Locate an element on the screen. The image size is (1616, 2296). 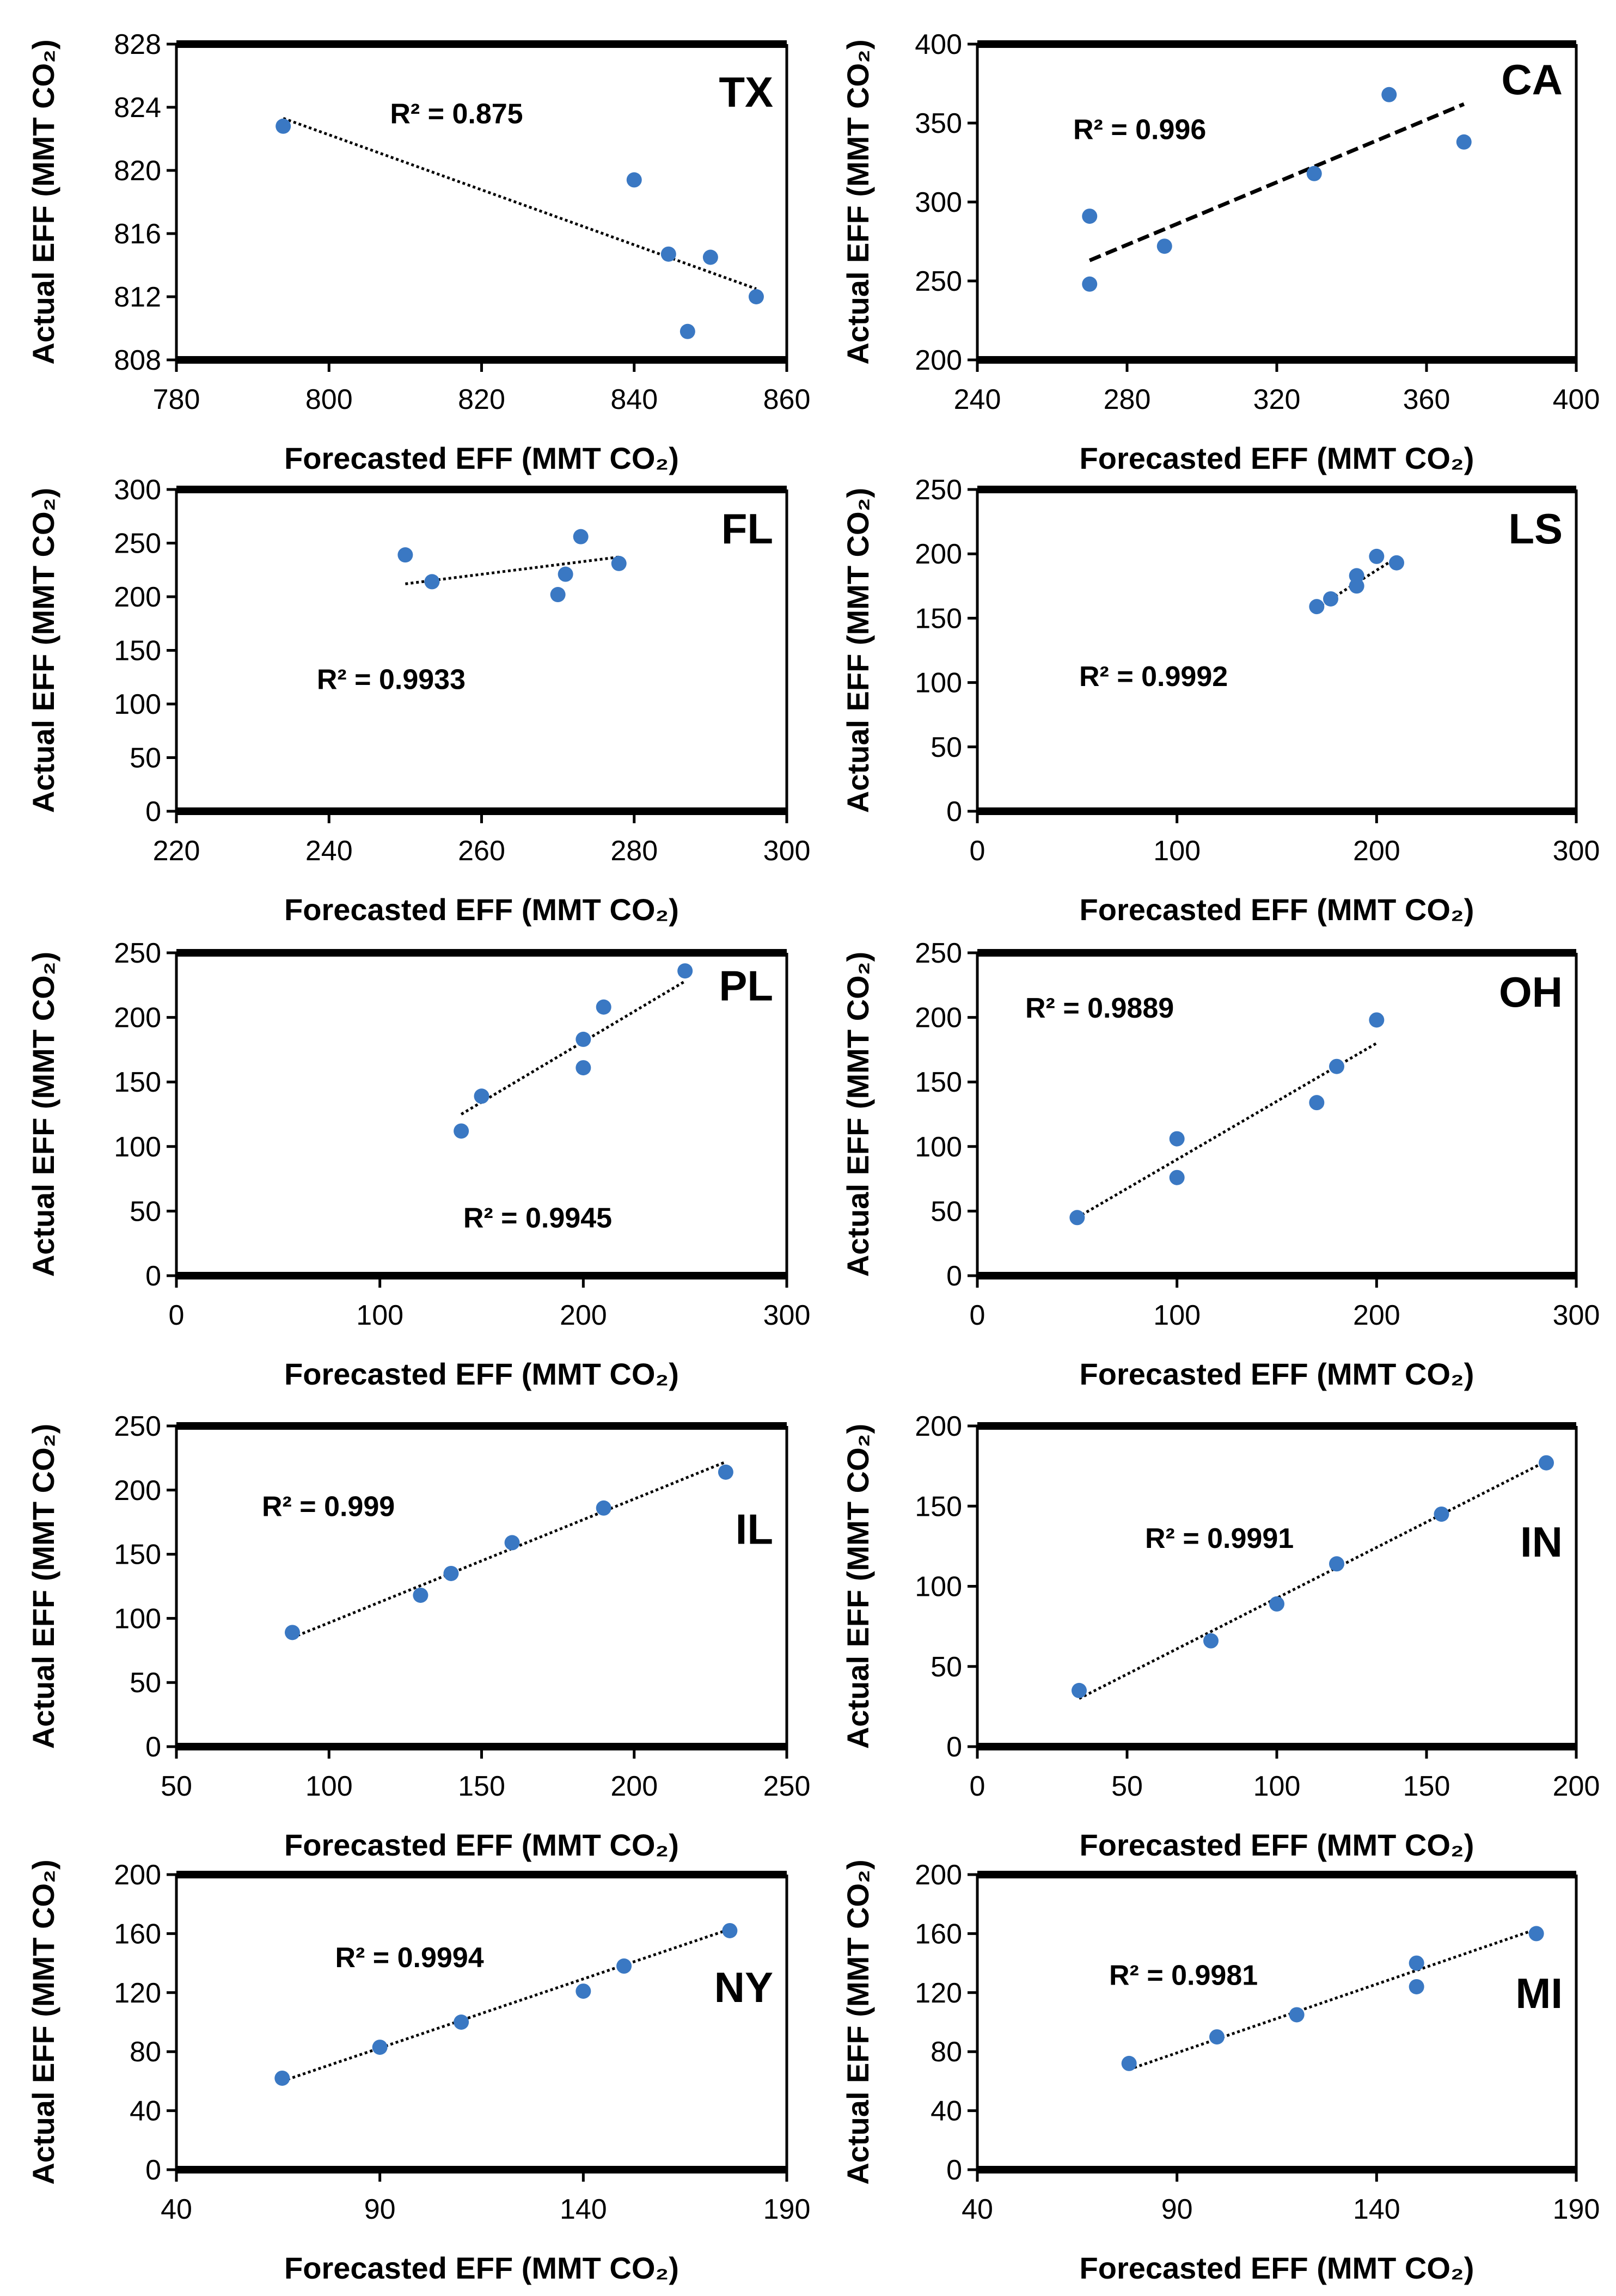
y-tick-label: 120 is located at coordinates (939, 1993).